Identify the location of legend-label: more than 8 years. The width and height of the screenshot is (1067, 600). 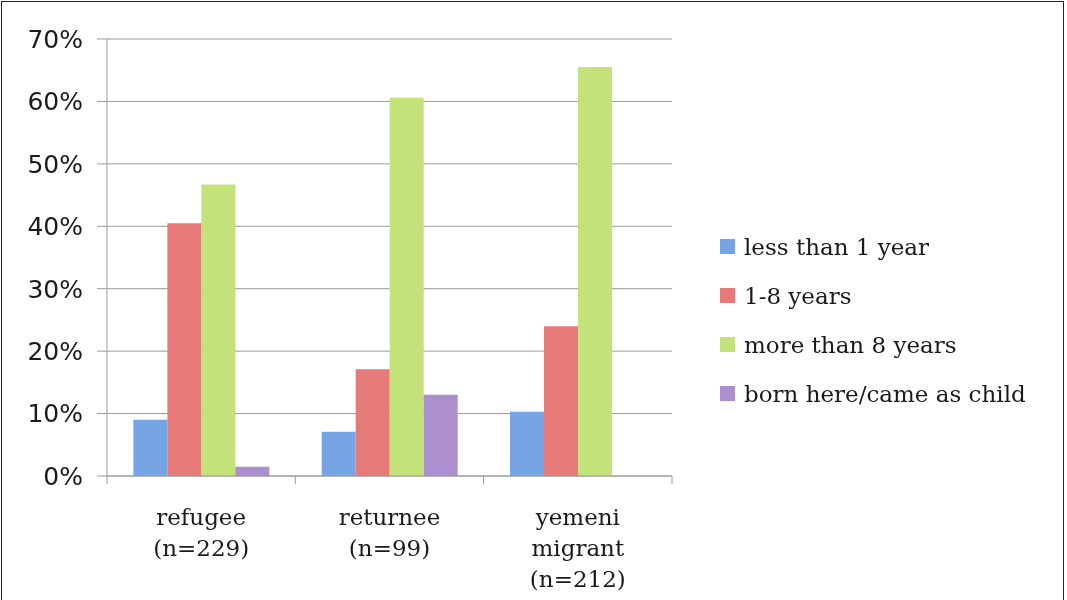
(850, 344).